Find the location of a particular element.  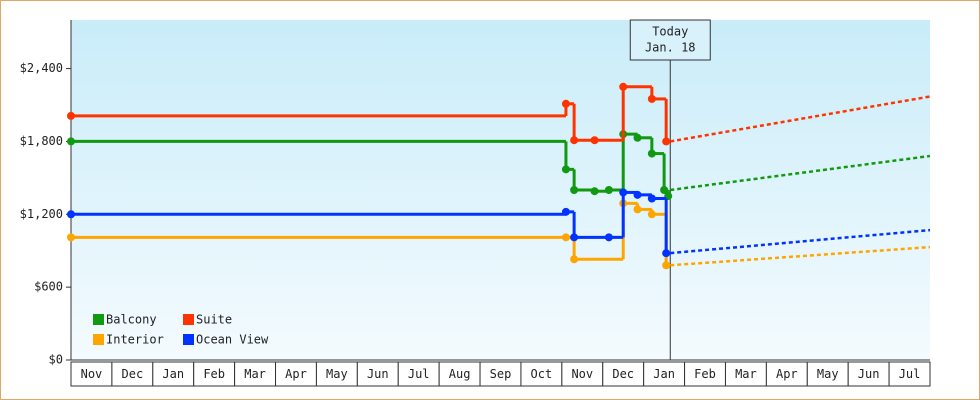

legend-label: Suite is located at coordinates (214, 320).